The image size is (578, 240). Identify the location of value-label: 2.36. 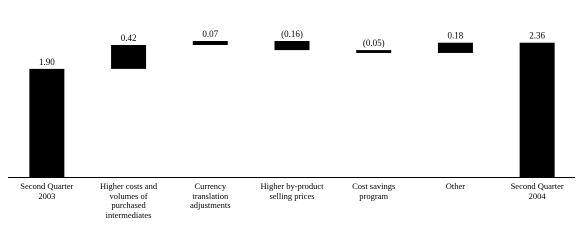
(537, 36).